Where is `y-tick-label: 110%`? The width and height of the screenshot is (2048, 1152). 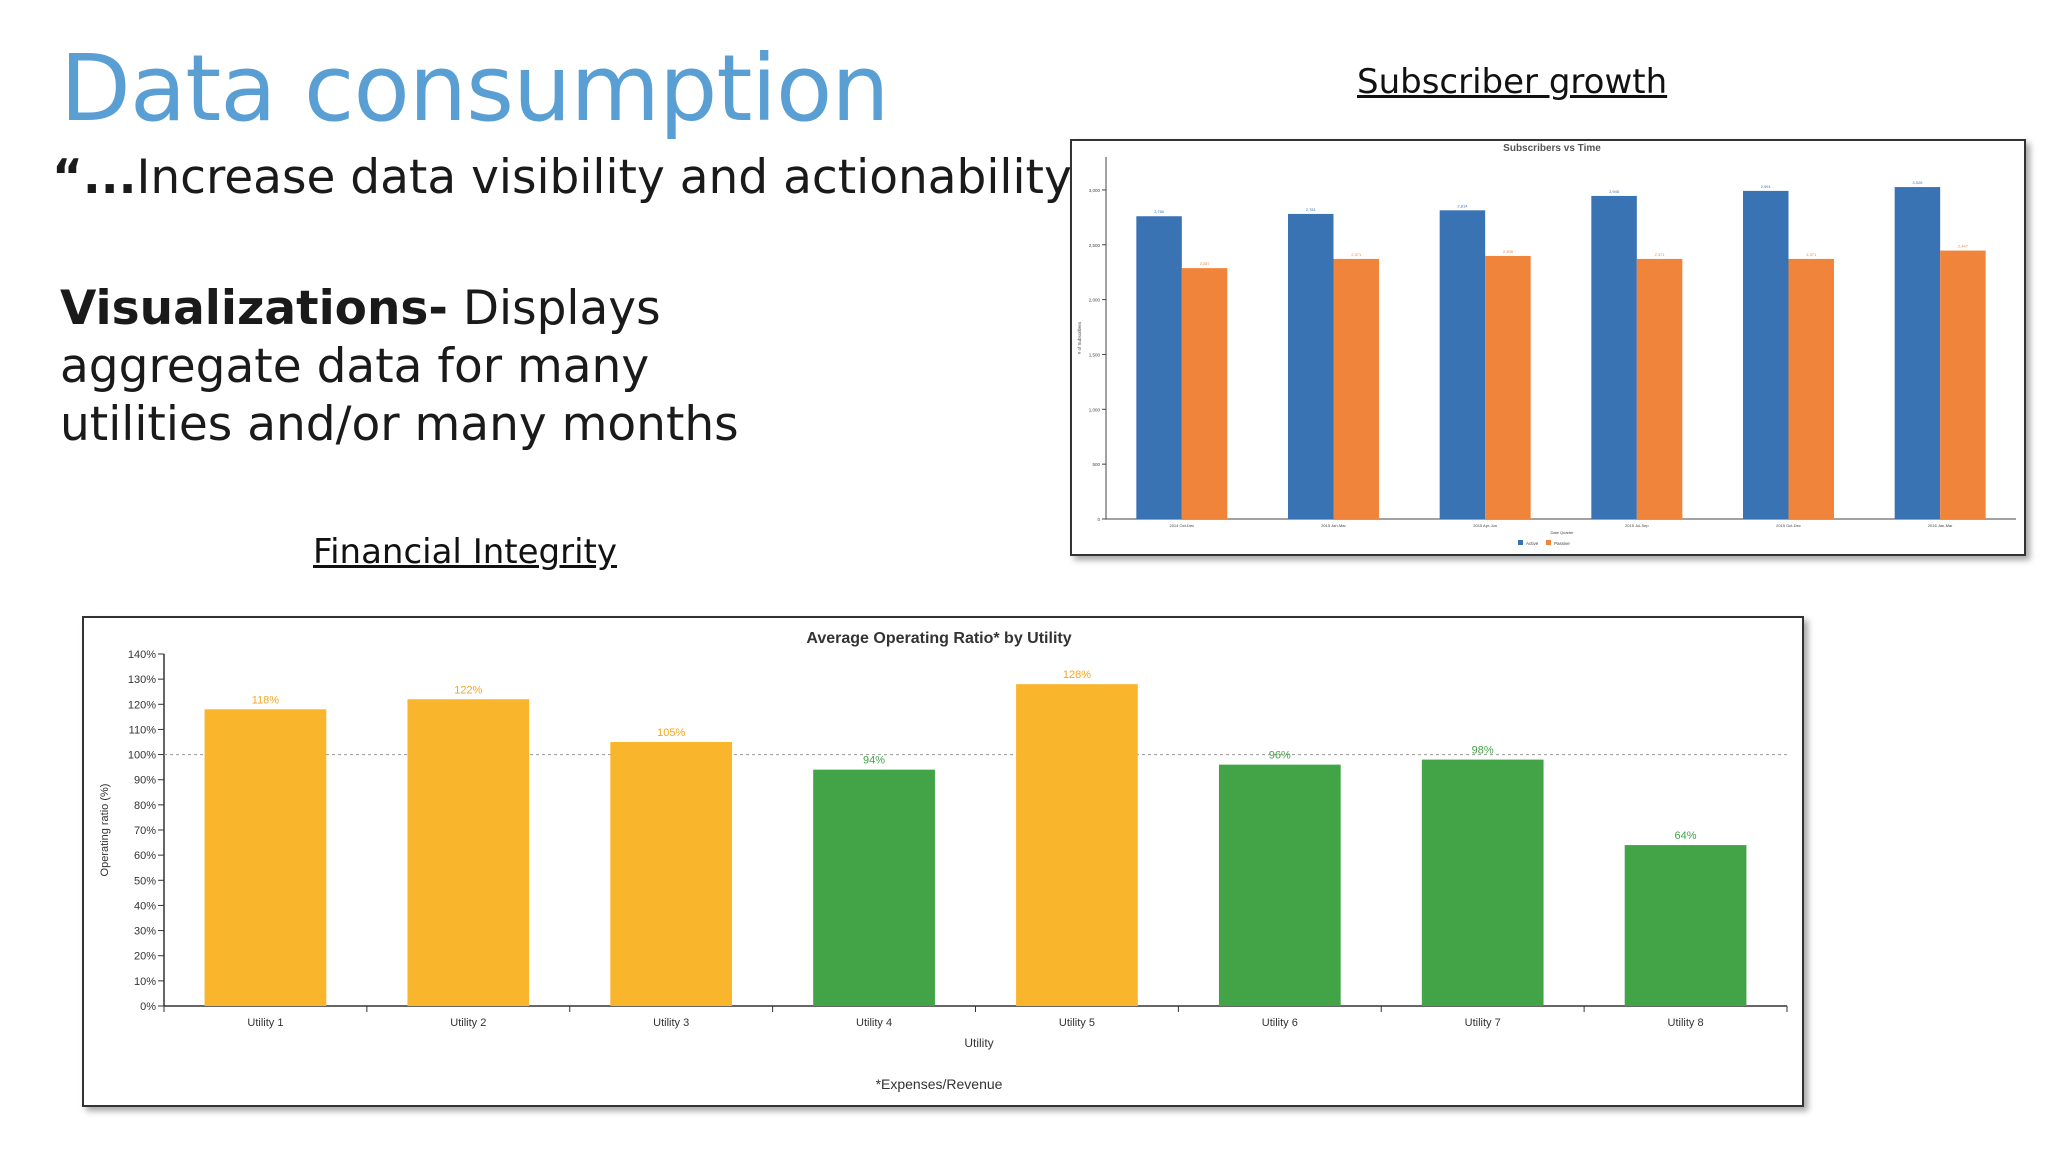
y-tick-label: 110% is located at coordinates (143, 730).